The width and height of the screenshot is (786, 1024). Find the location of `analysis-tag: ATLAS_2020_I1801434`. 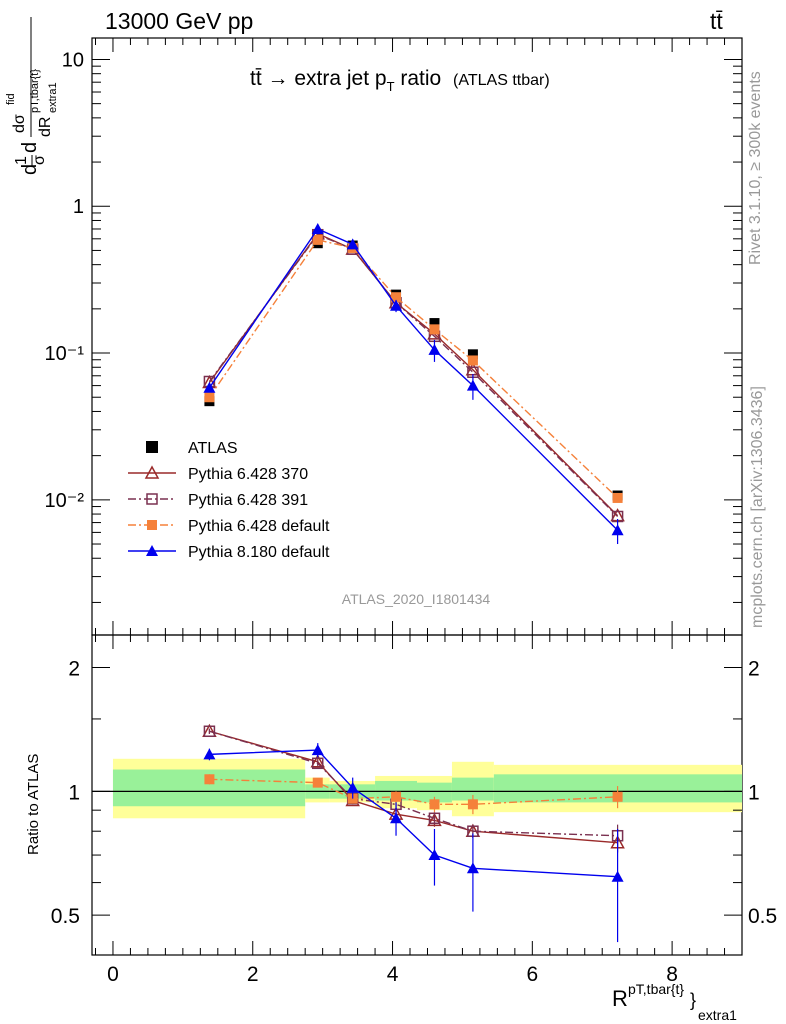

analysis-tag: ATLAS_2020_I1801434 is located at coordinates (416, 599).